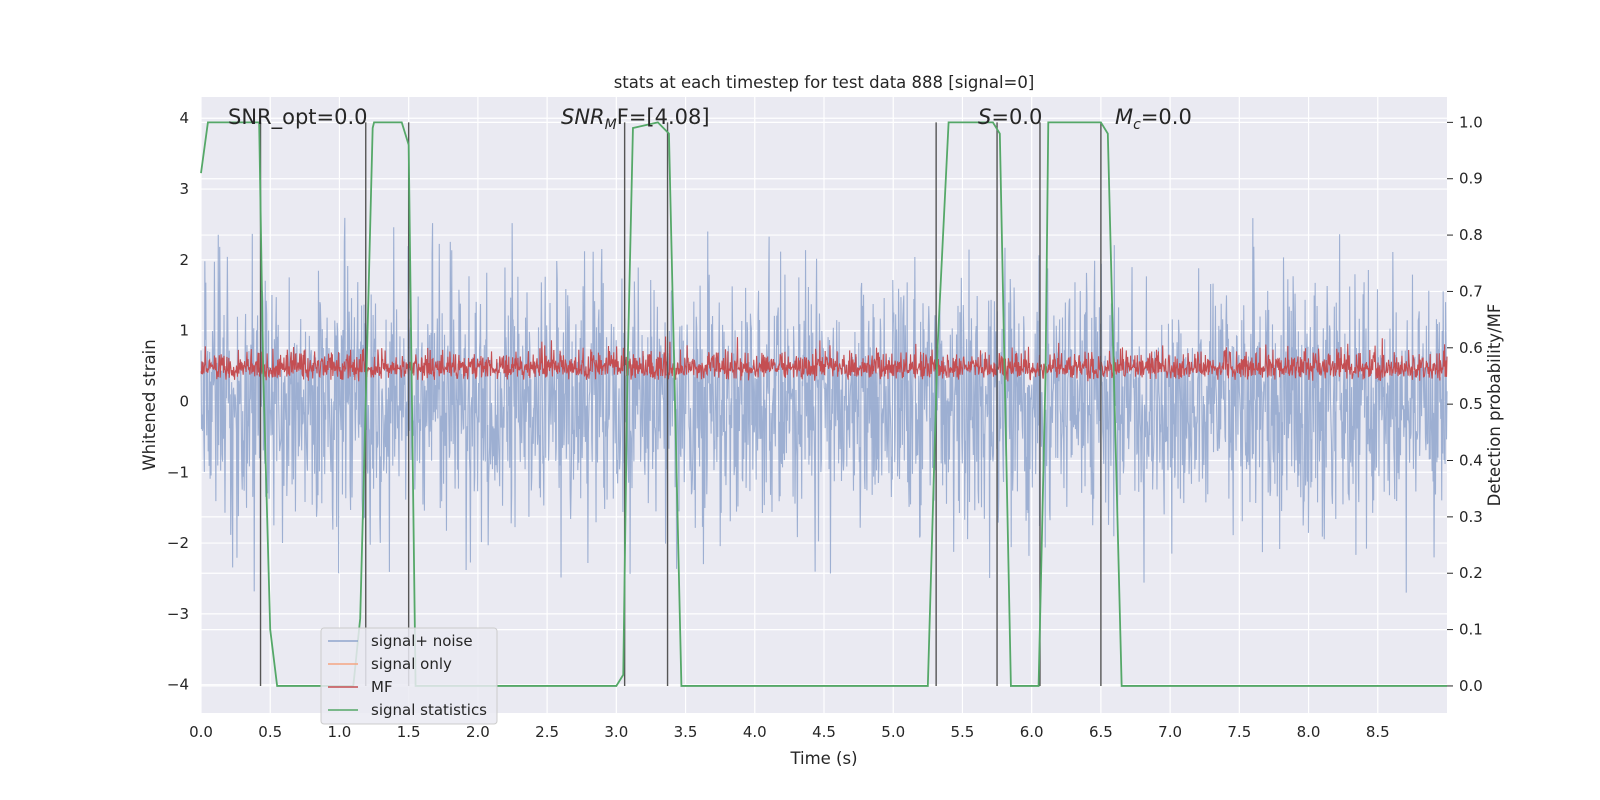 Image resolution: width=1600 pixels, height=800 pixels. Describe the element at coordinates (149, 404) in the screenshot. I see `y-axis-label: Whitened strain` at that location.